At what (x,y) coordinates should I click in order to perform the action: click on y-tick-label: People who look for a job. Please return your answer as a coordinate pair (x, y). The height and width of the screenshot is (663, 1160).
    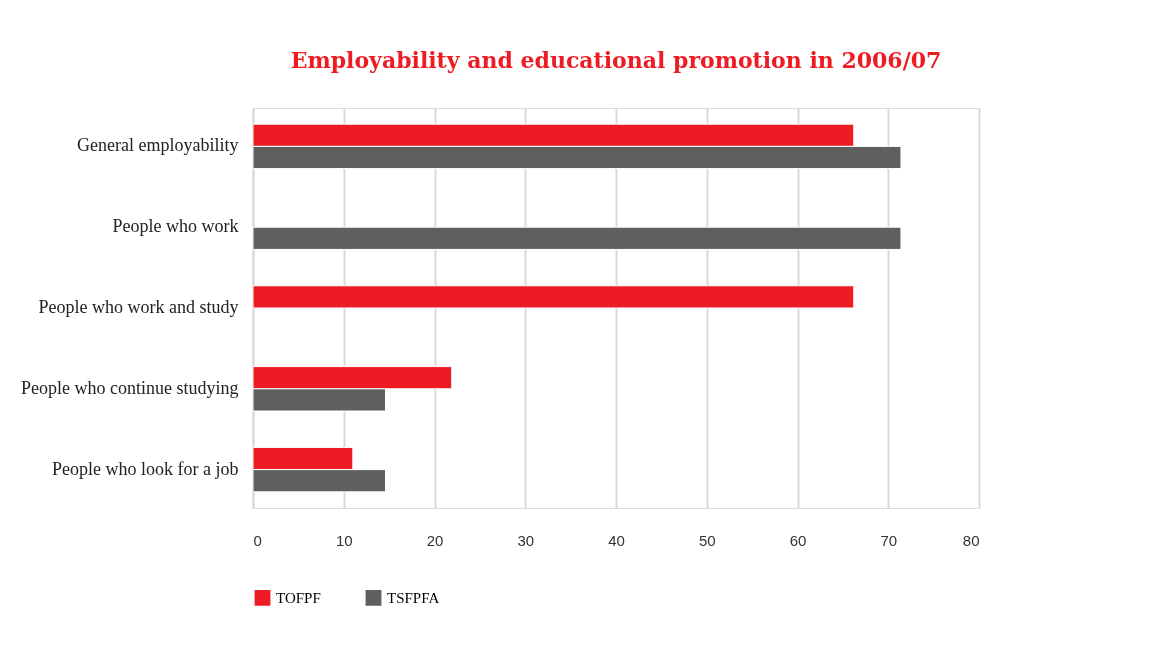
    Looking at the image, I should click on (145, 468).